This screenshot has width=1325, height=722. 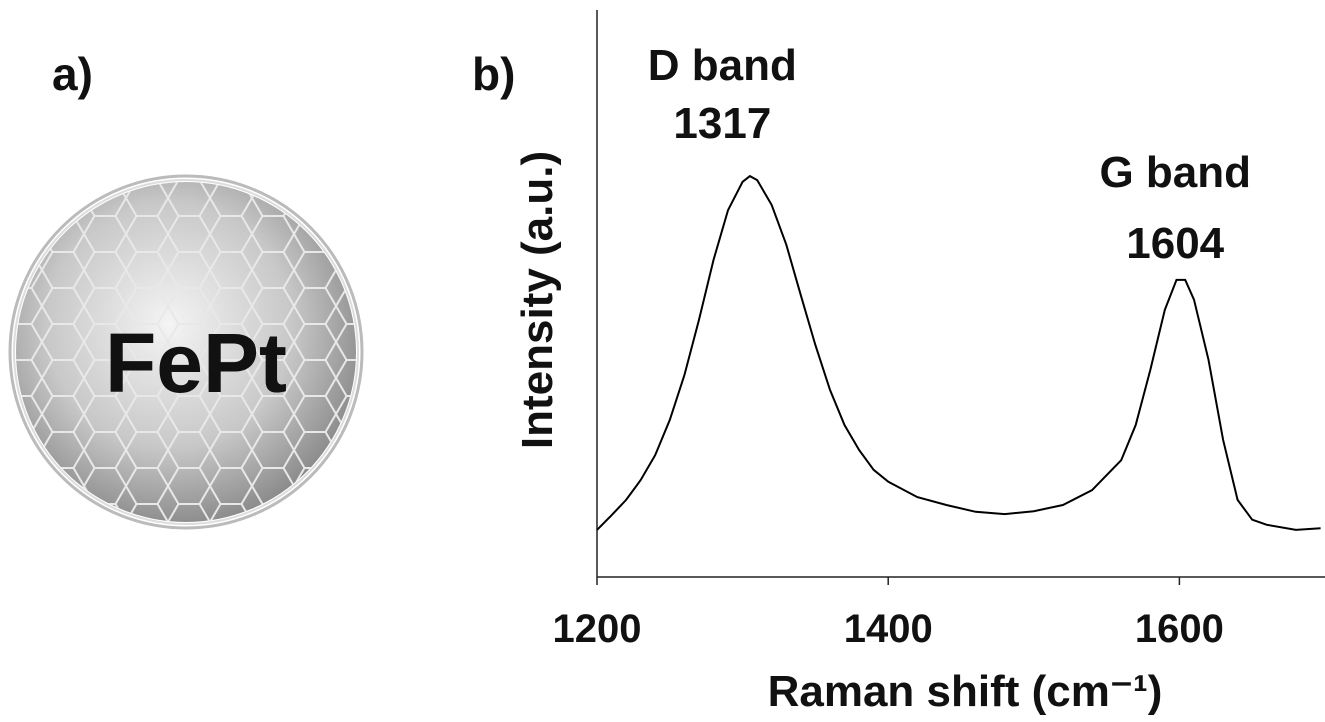 I want to click on sphere-illustration: FePt, so click(x=186, y=352).